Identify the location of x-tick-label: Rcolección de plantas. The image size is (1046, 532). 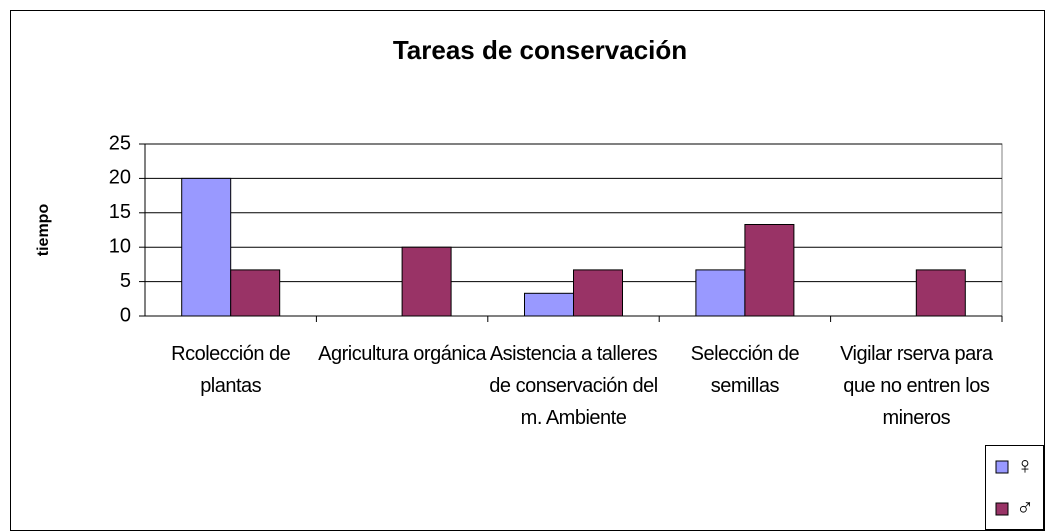
(231, 370).